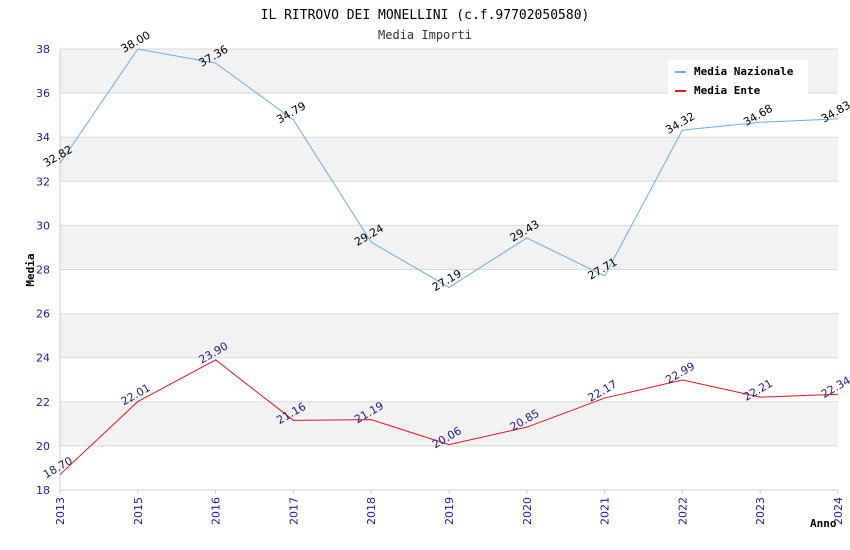 The height and width of the screenshot is (550, 850). I want to click on y-tick-label: 32, so click(43, 181).